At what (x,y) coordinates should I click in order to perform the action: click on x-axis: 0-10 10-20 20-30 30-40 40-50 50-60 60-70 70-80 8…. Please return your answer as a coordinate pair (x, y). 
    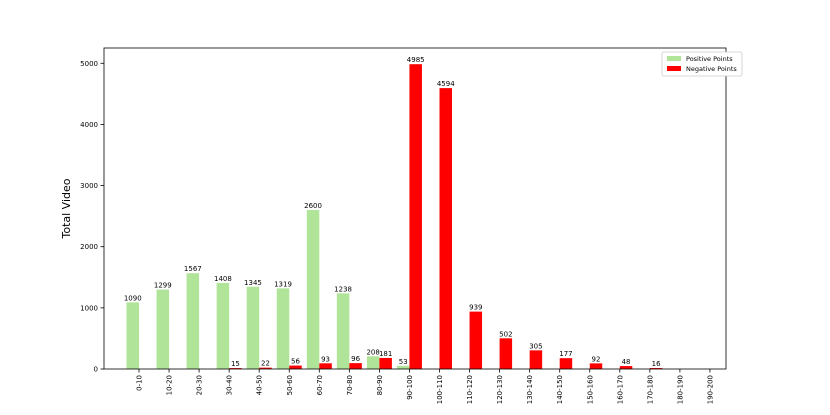
    Looking at the image, I should click on (425, 386).